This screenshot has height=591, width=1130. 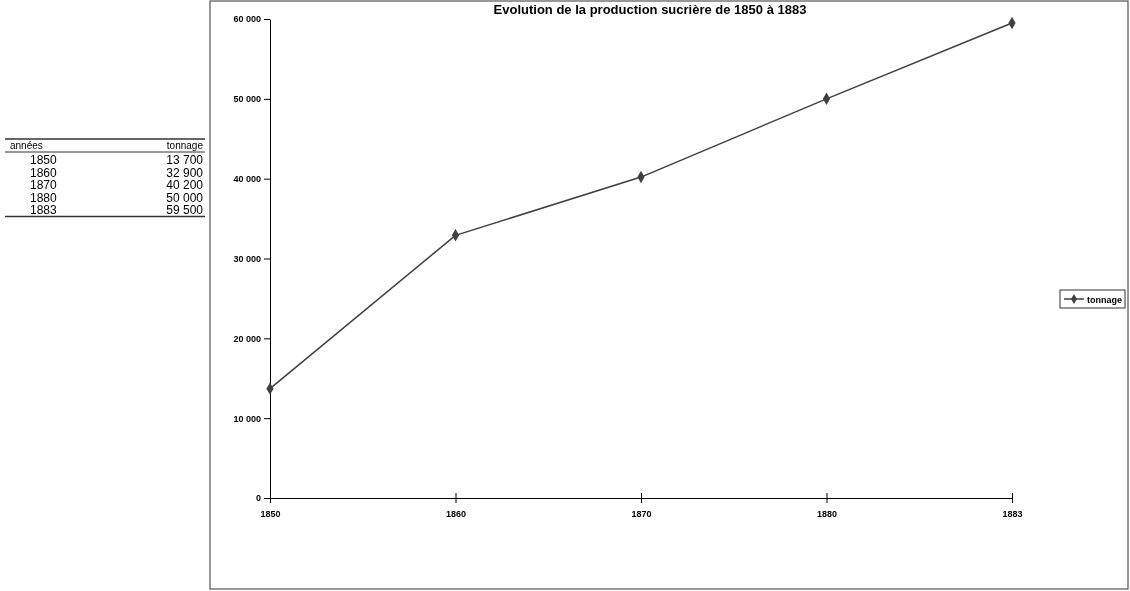 What do you see at coordinates (185, 172) in the screenshot?
I see `text: 32 900` at bounding box center [185, 172].